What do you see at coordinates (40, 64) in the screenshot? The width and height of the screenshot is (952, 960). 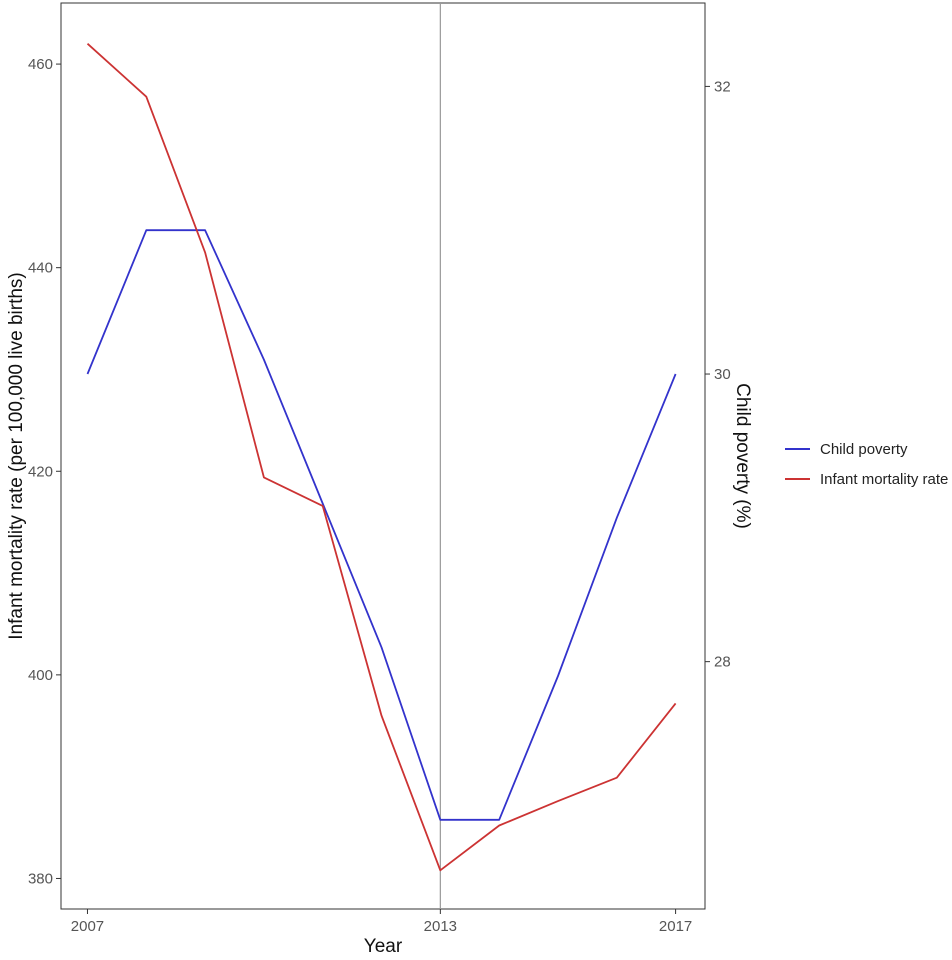 I see `left-tick-label-460: 460` at bounding box center [40, 64].